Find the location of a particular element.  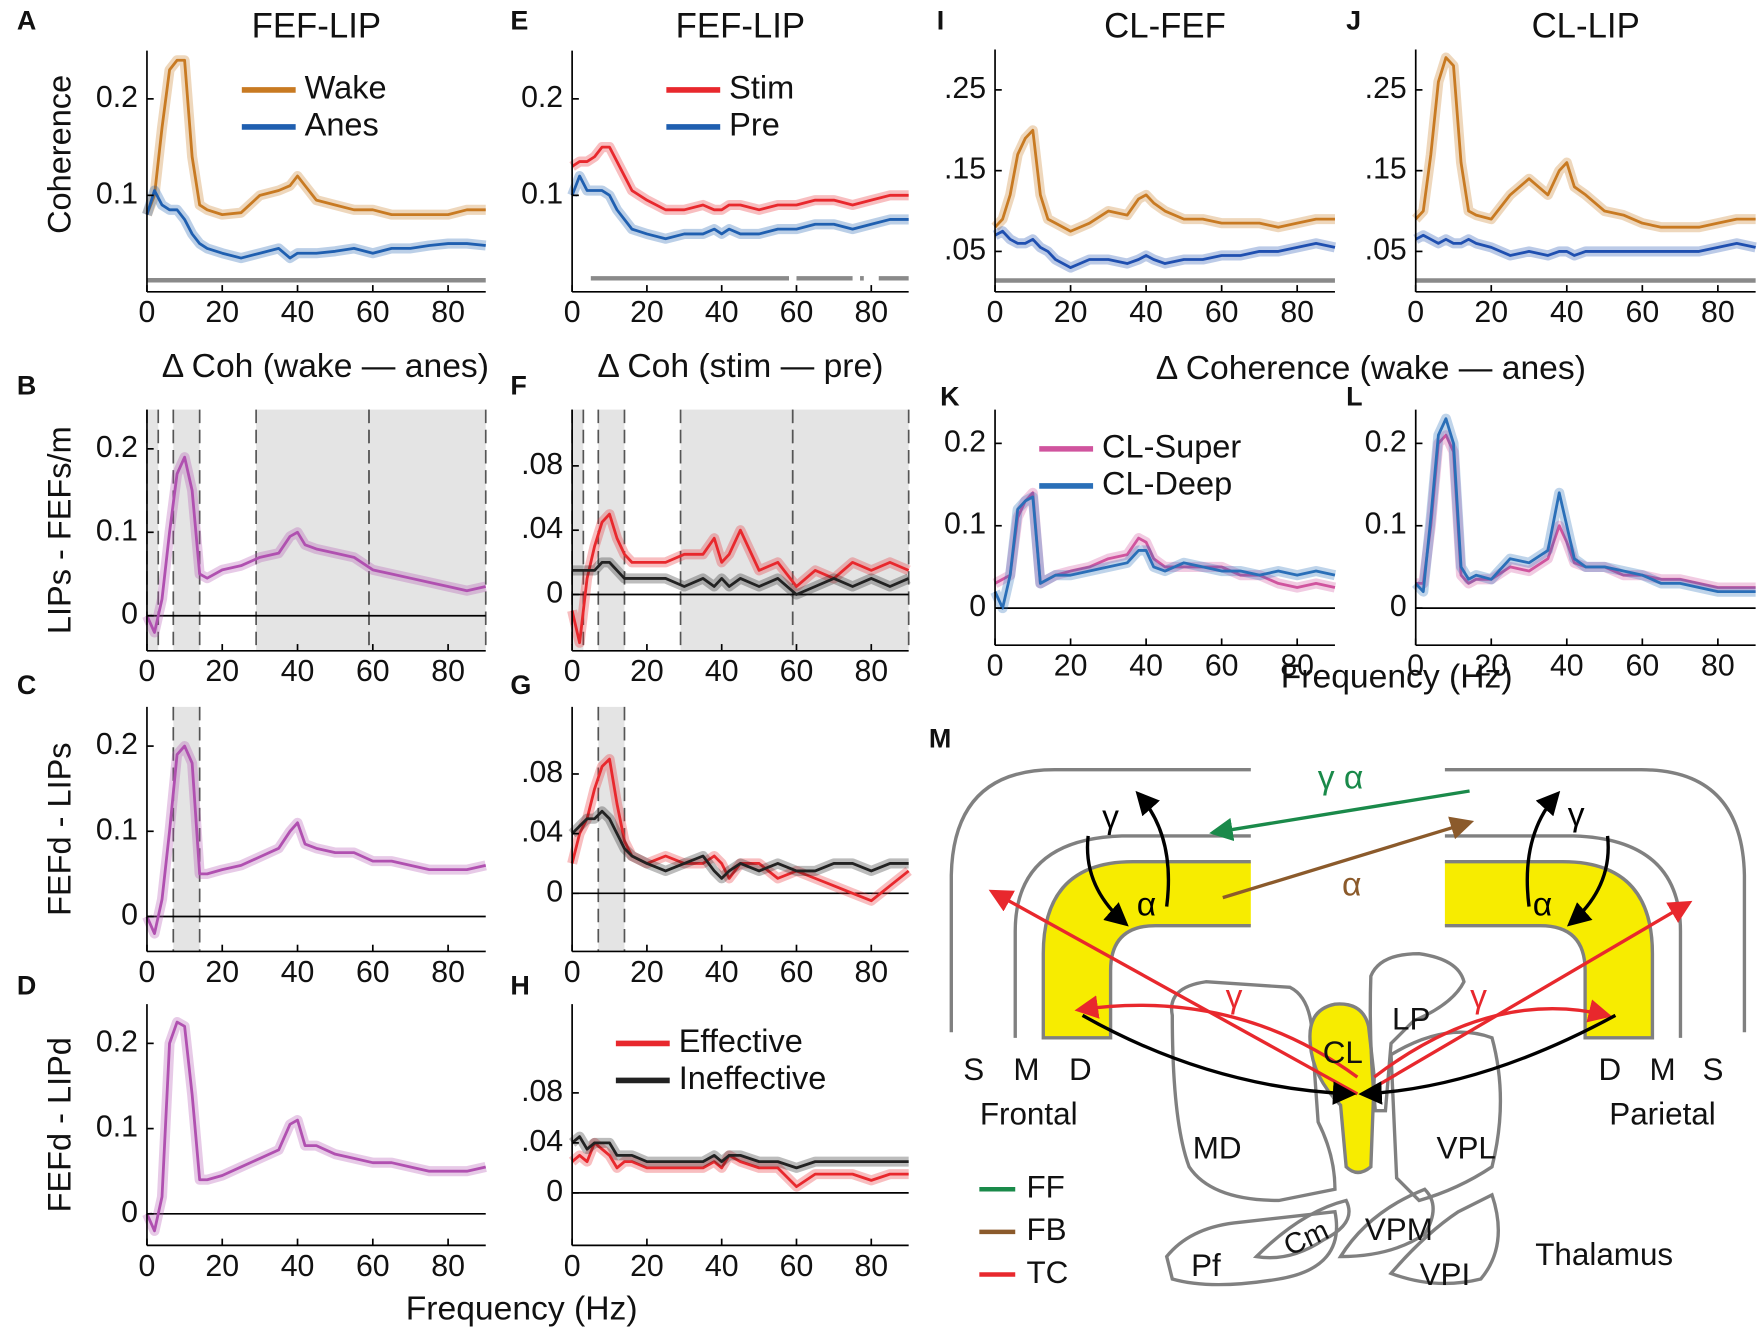

y-tick-label: .05 is located at coordinates (965, 249).